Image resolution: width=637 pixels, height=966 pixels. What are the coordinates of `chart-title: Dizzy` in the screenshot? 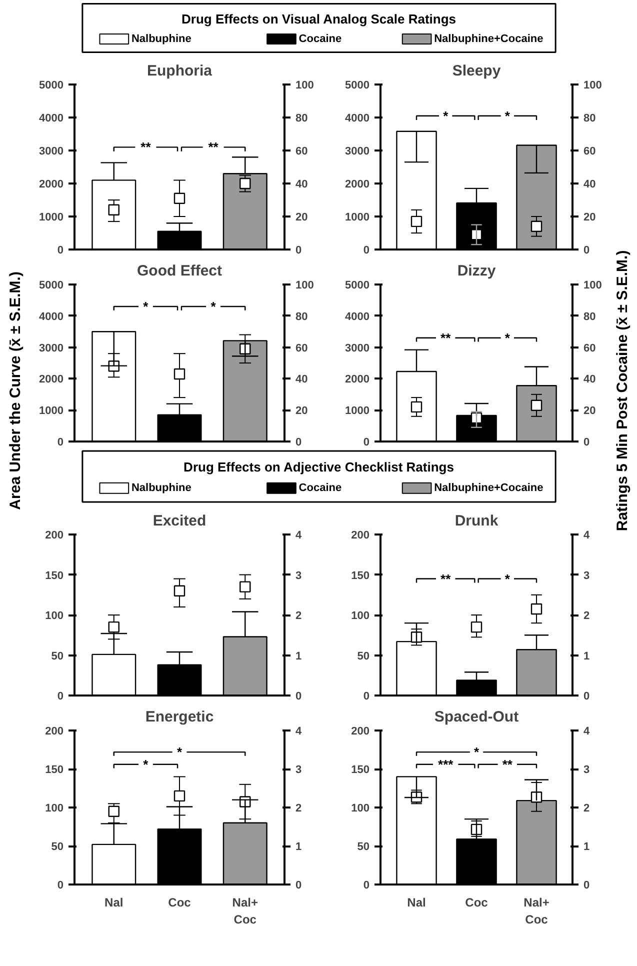 It's located at (476, 271).